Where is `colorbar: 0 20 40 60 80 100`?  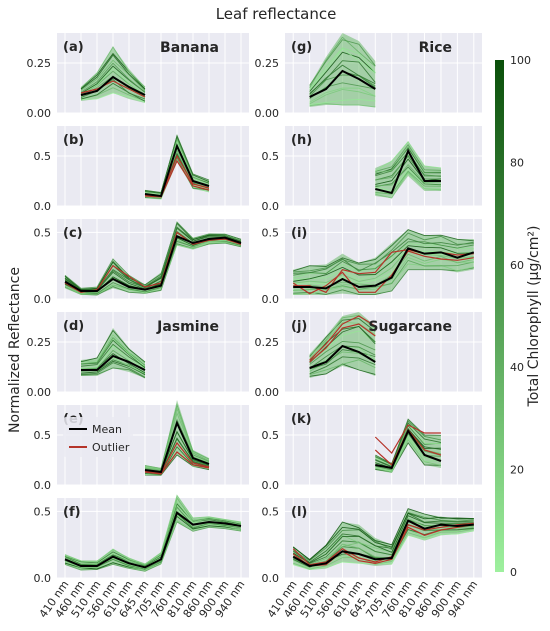 colorbar: 0 20 40 60 80 100 is located at coordinates (513, 316).